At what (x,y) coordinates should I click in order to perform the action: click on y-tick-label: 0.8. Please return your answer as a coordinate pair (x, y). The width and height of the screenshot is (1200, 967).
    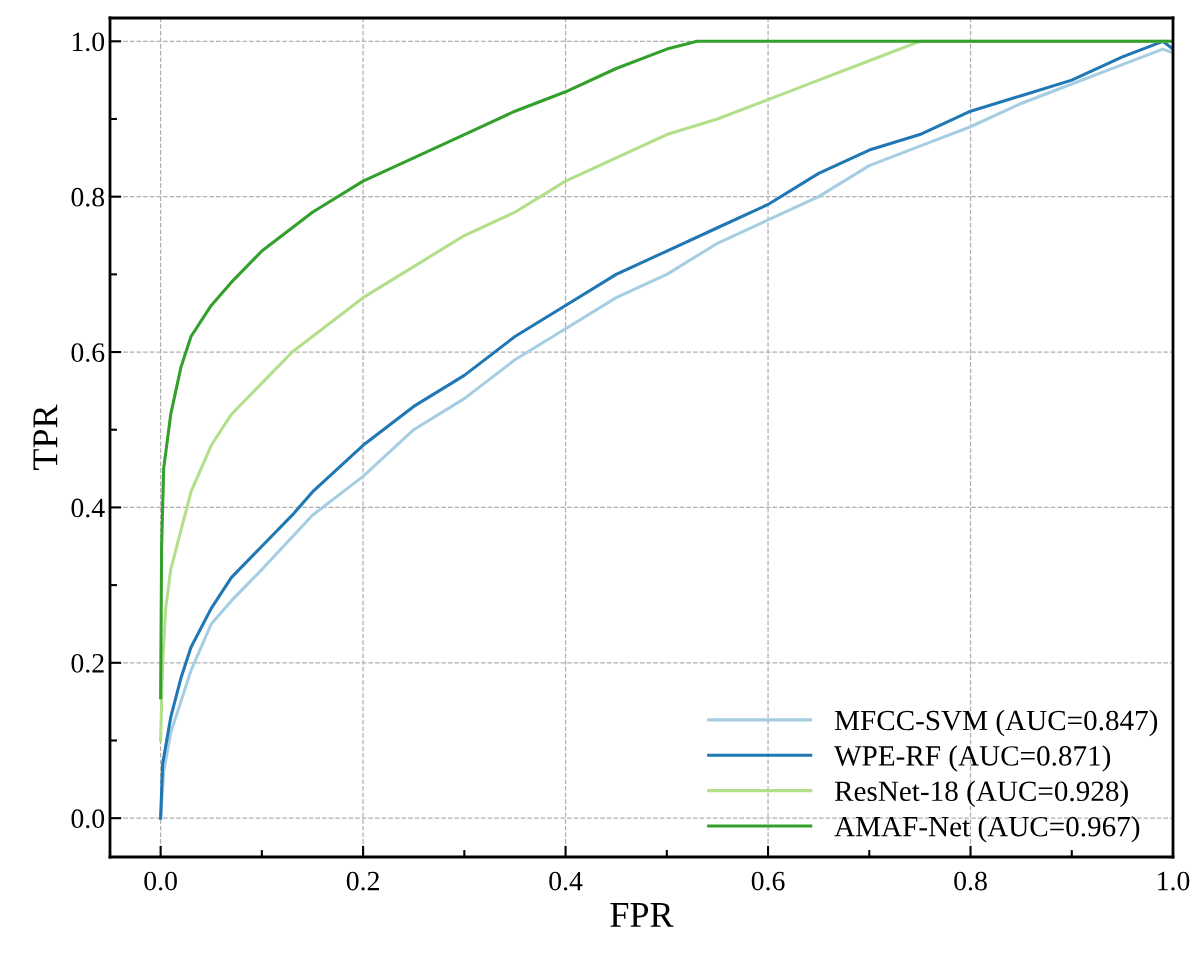
    Looking at the image, I should click on (88, 197).